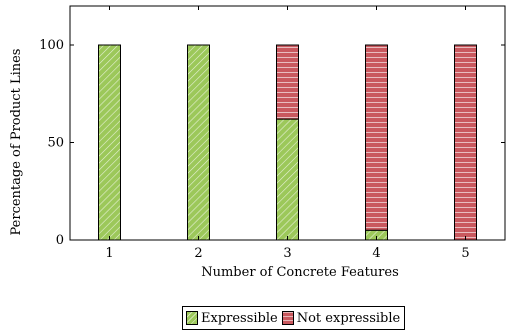 The height and width of the screenshot is (335, 520). What do you see at coordinates (60, 240) in the screenshot?
I see `y-tick-label: 0` at bounding box center [60, 240].